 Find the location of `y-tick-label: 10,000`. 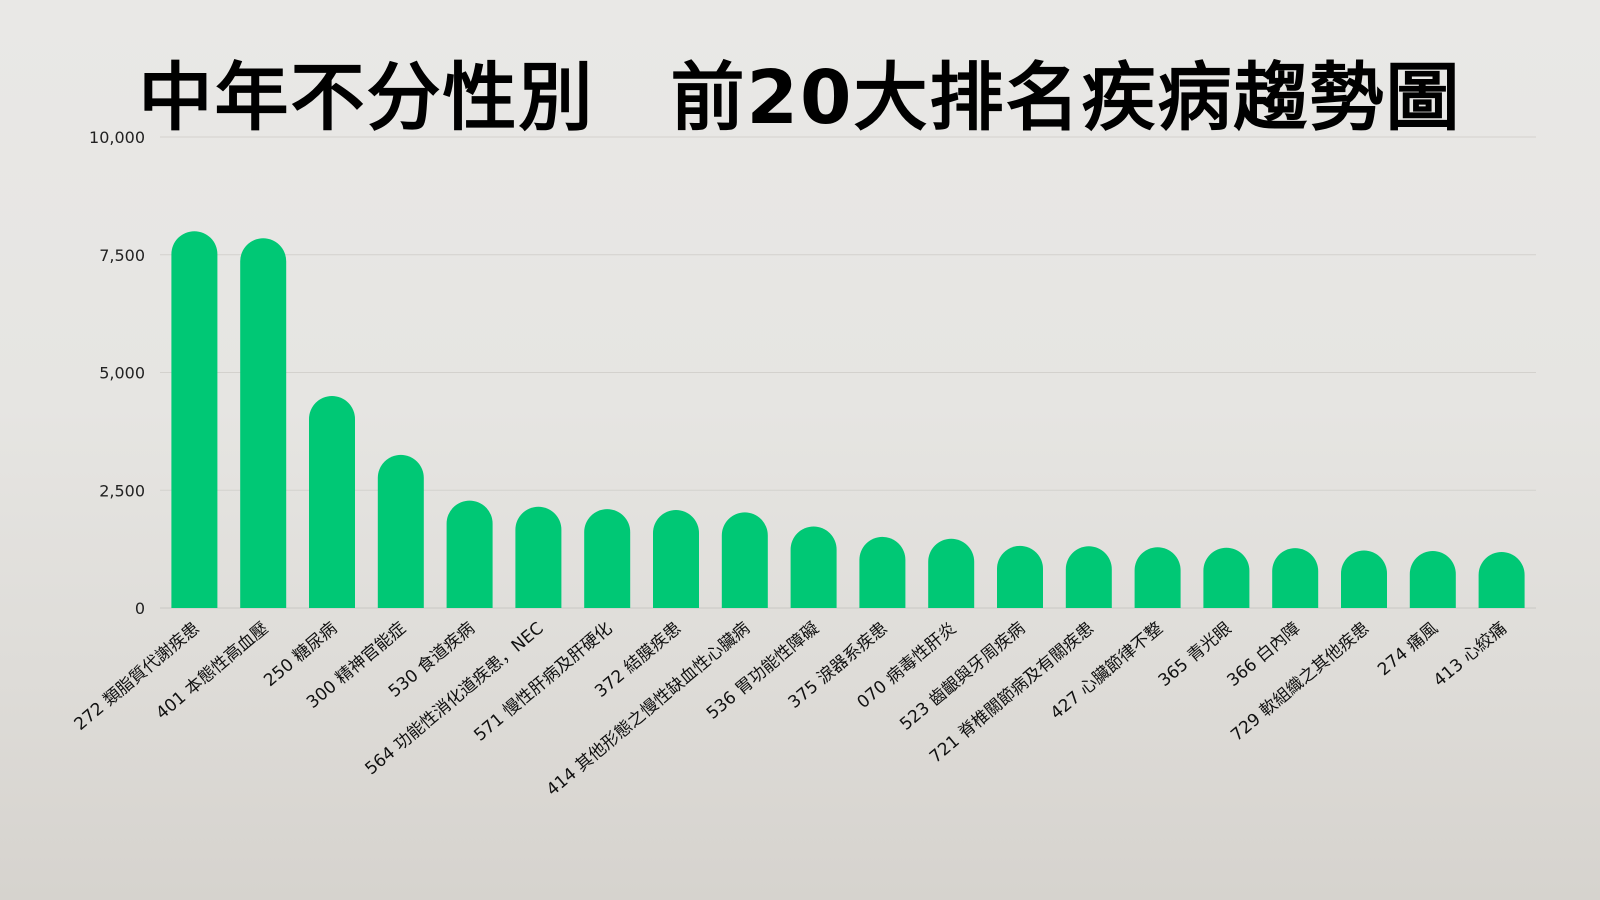

y-tick-label: 10,000 is located at coordinates (117, 137).